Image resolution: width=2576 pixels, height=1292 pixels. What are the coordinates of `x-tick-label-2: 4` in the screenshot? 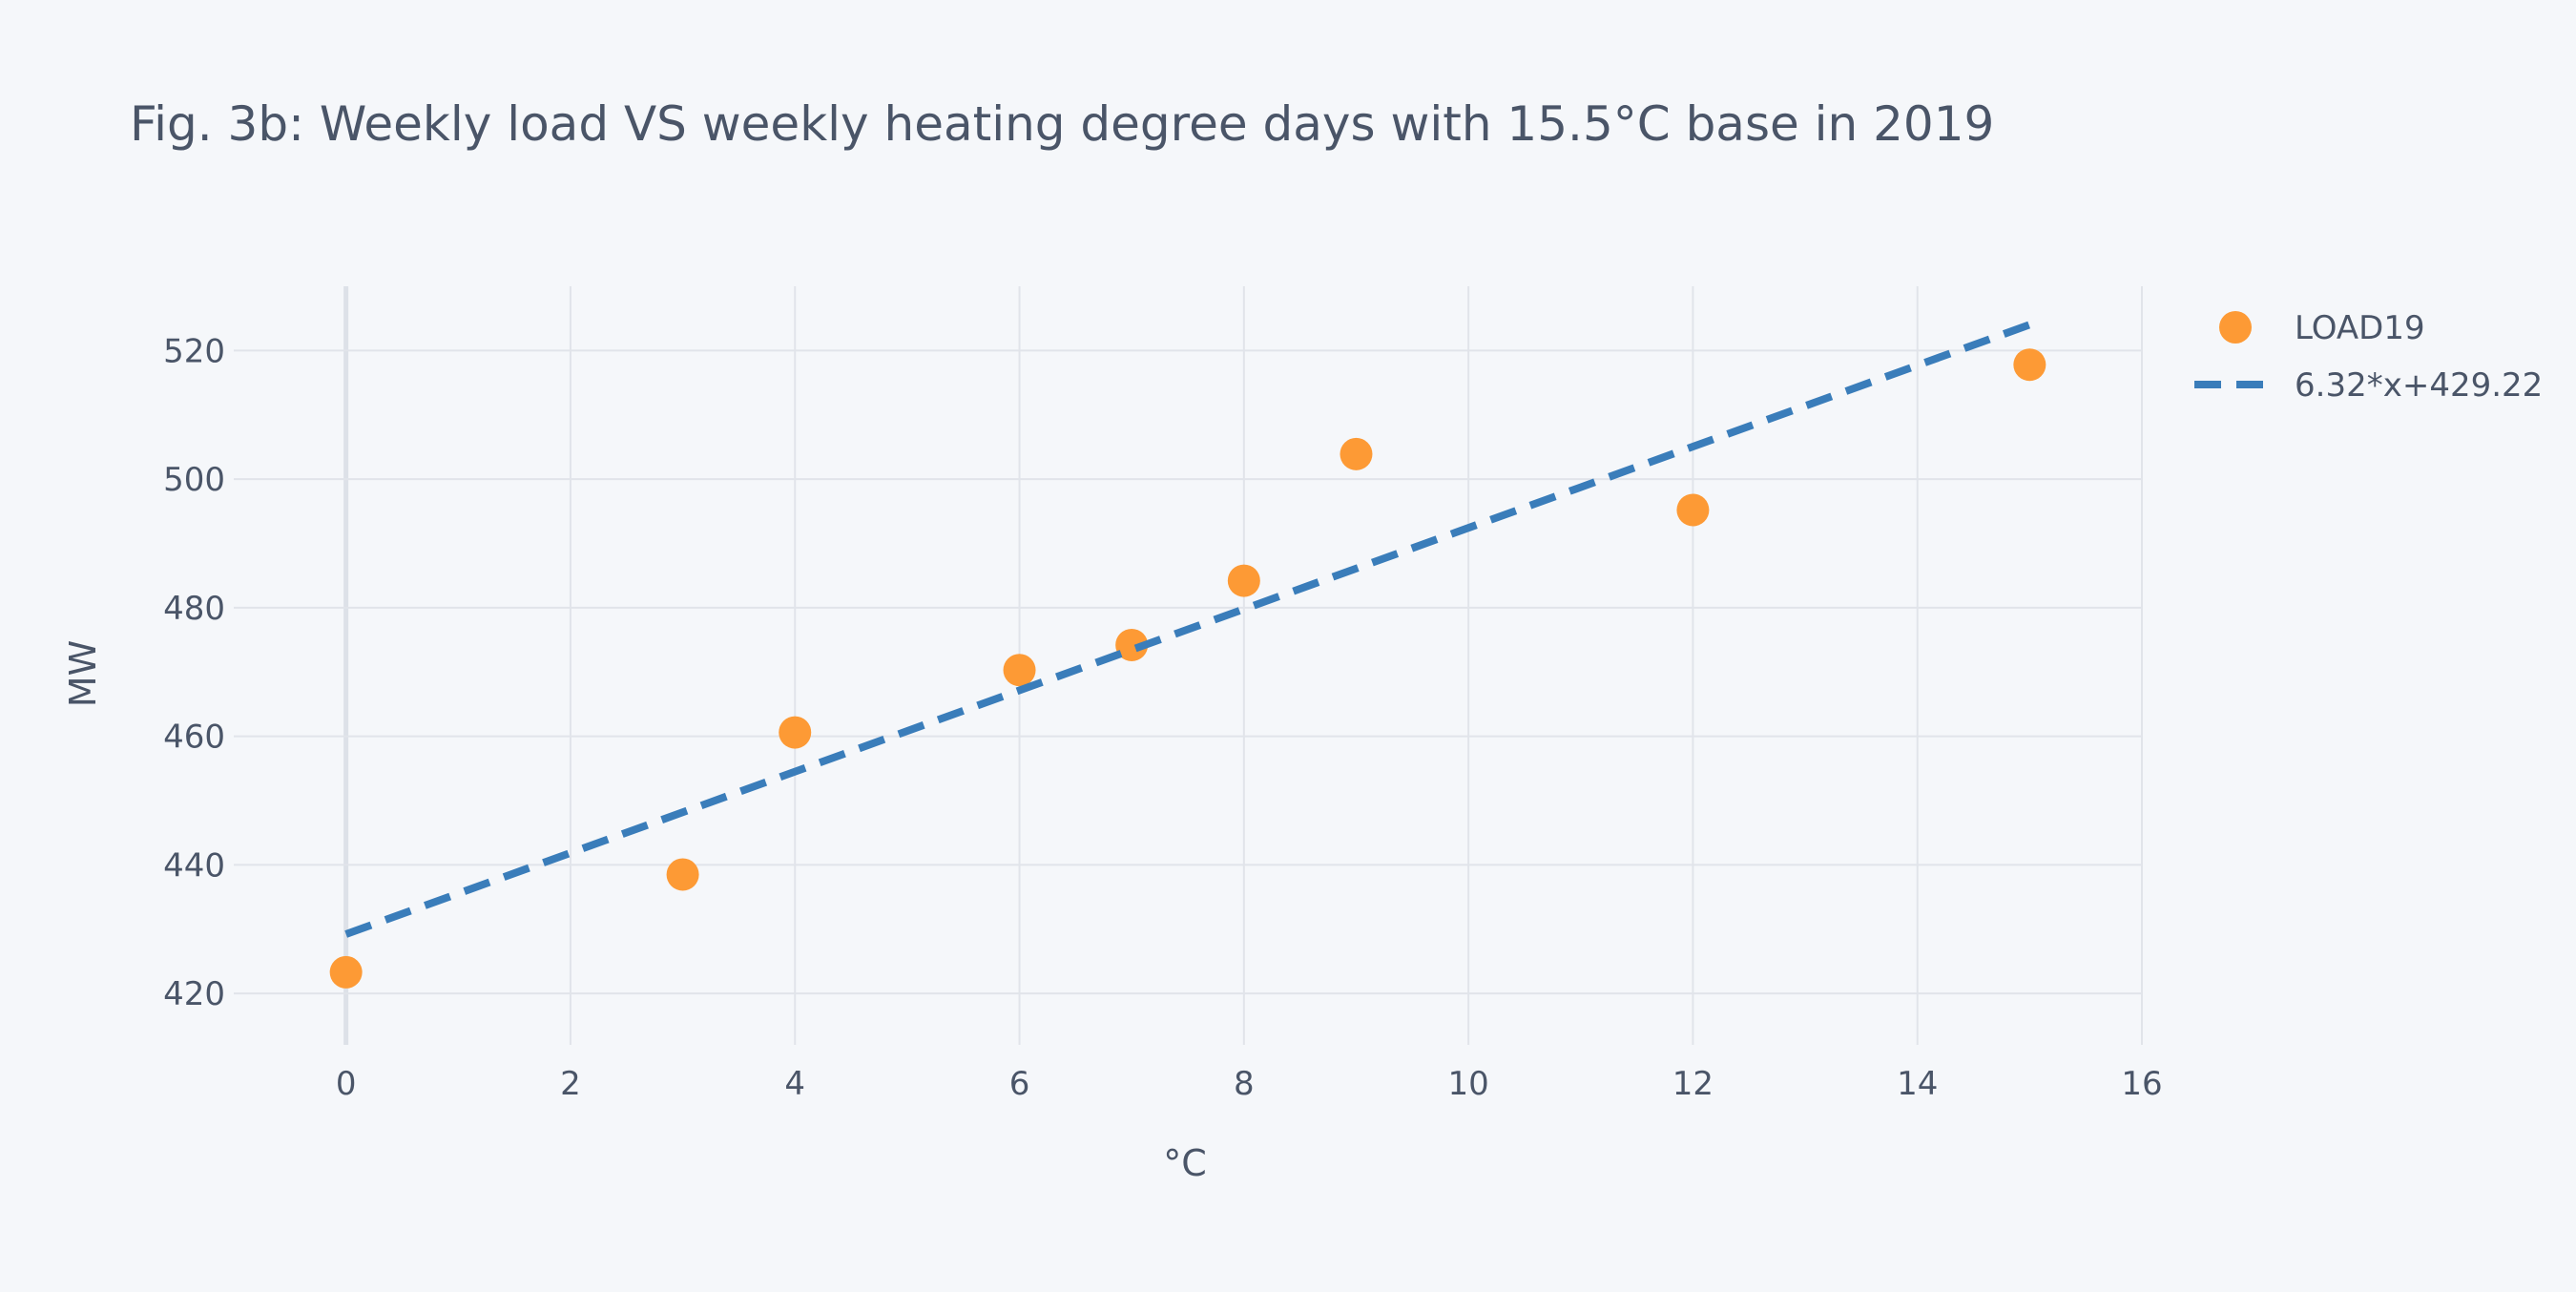 It's located at (794, 1084).